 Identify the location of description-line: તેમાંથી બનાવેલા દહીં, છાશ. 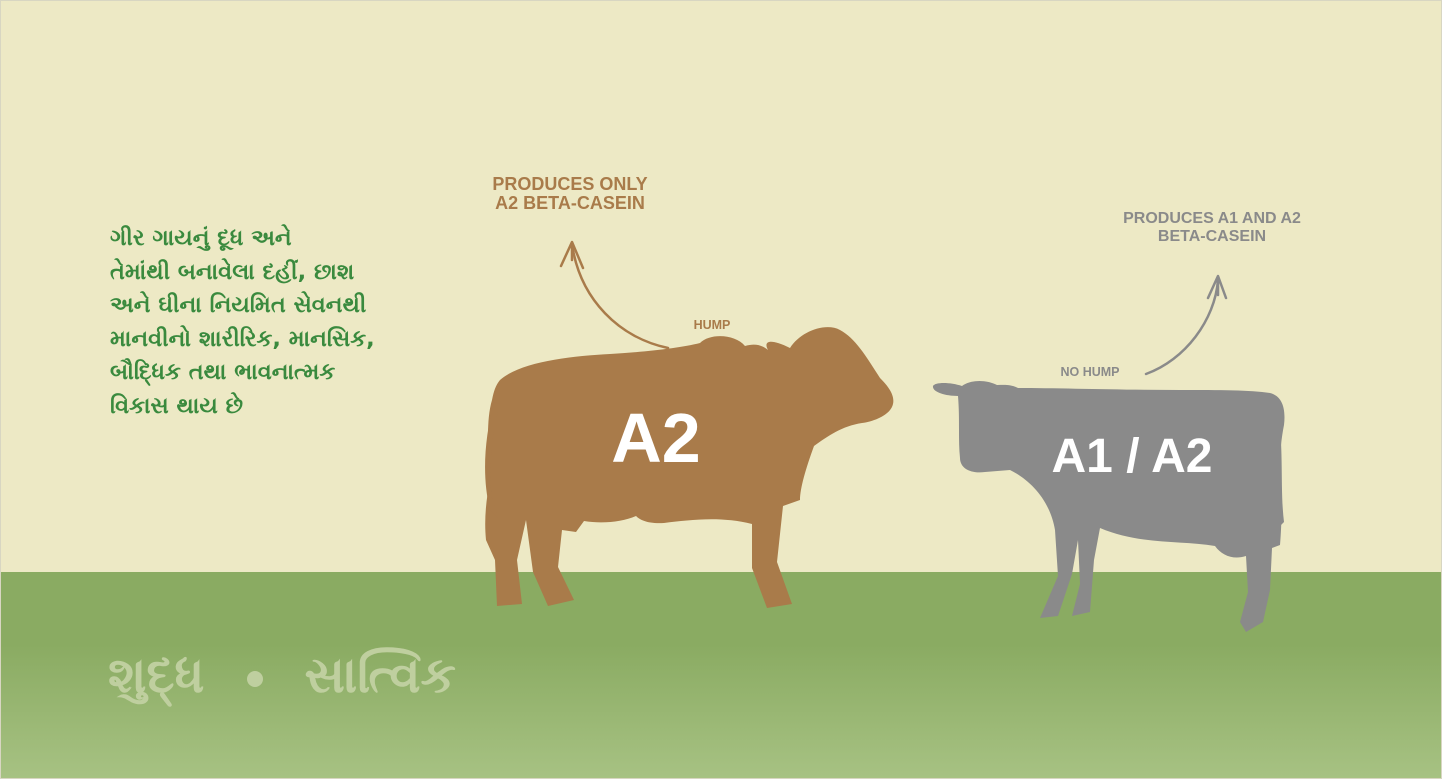
(232, 271).